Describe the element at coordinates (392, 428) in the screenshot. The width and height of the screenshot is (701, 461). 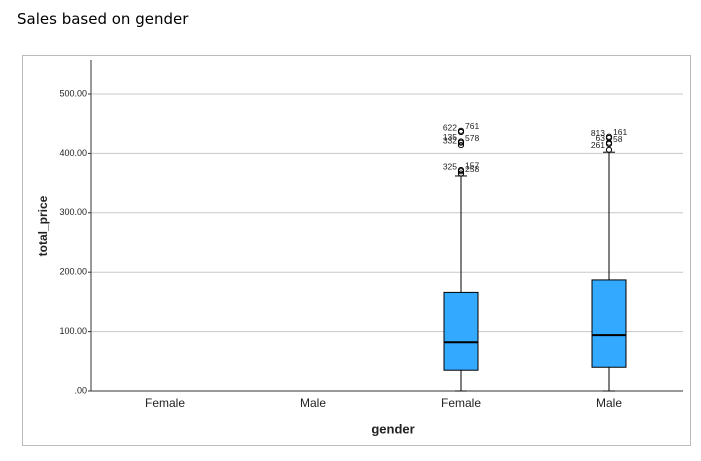
I see `x-axis-label: gender` at that location.